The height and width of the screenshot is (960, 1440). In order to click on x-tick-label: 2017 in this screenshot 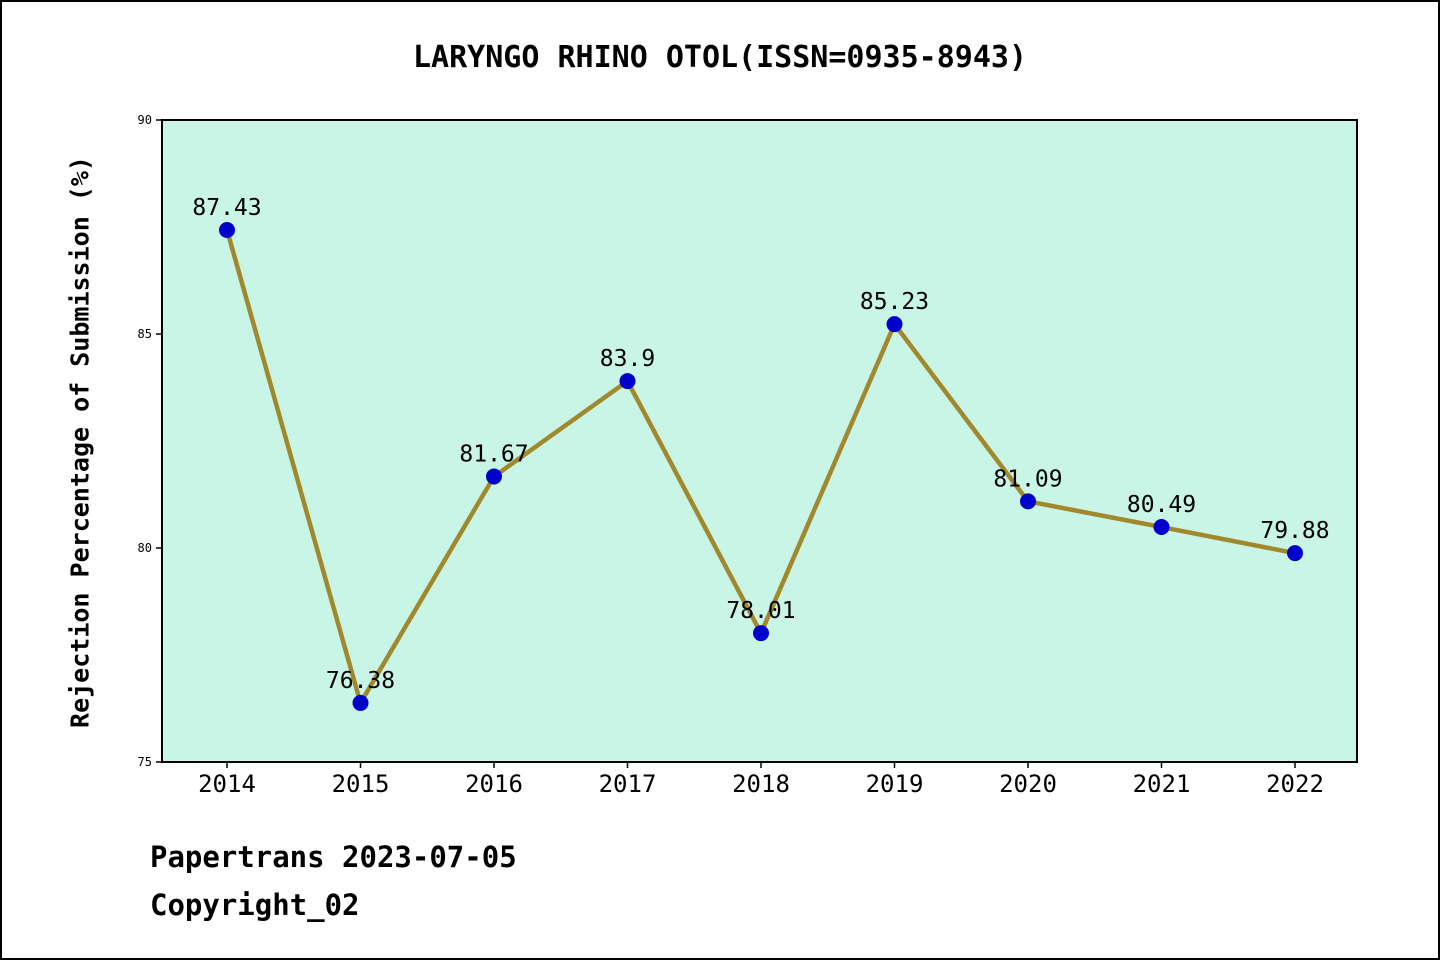, I will do `click(628, 784)`.